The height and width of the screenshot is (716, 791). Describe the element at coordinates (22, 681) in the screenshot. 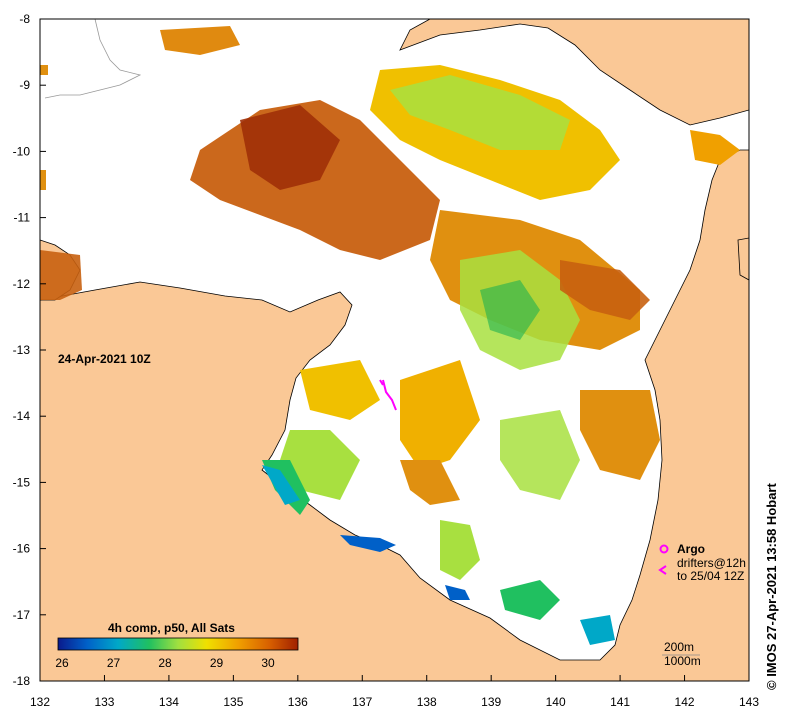

I see `y-tick-label: -18` at that location.